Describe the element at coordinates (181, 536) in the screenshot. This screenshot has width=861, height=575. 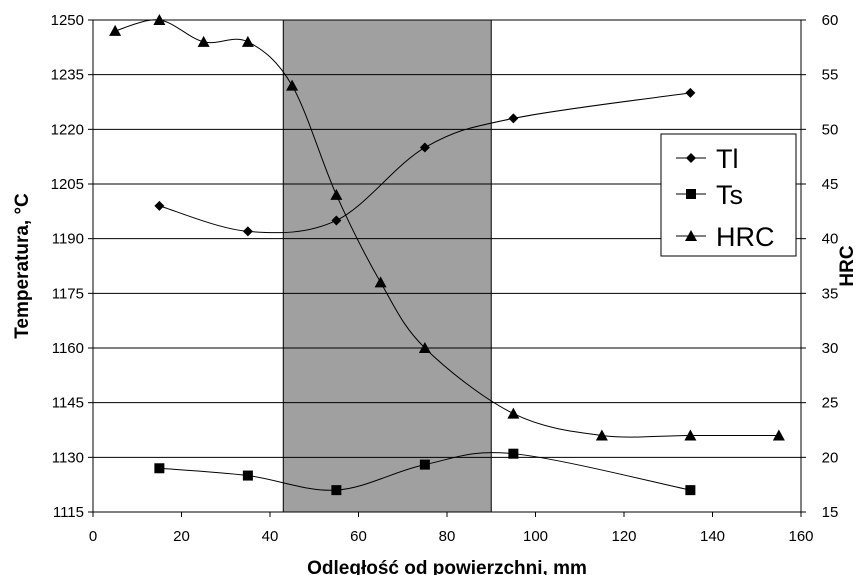
I see `x-tick-label: 20` at that location.